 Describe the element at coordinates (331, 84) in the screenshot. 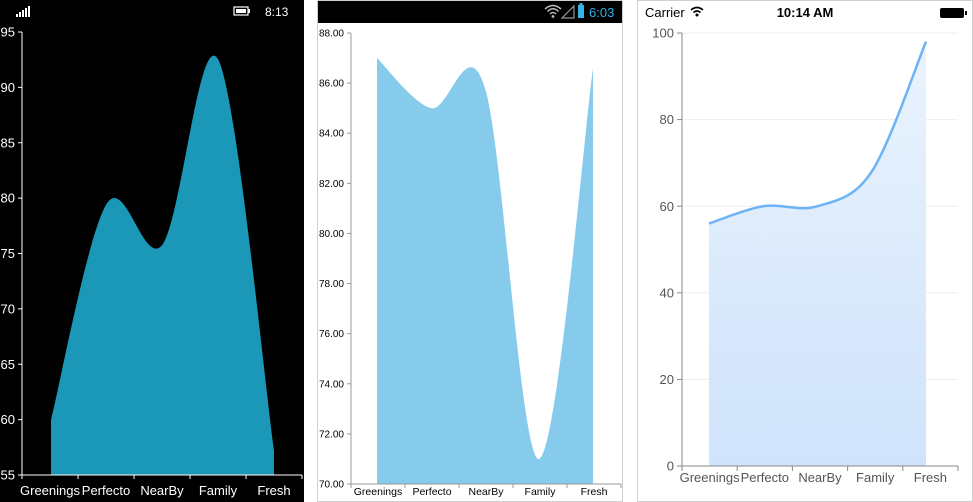

I see `y-tick-label: 86.00` at that location.